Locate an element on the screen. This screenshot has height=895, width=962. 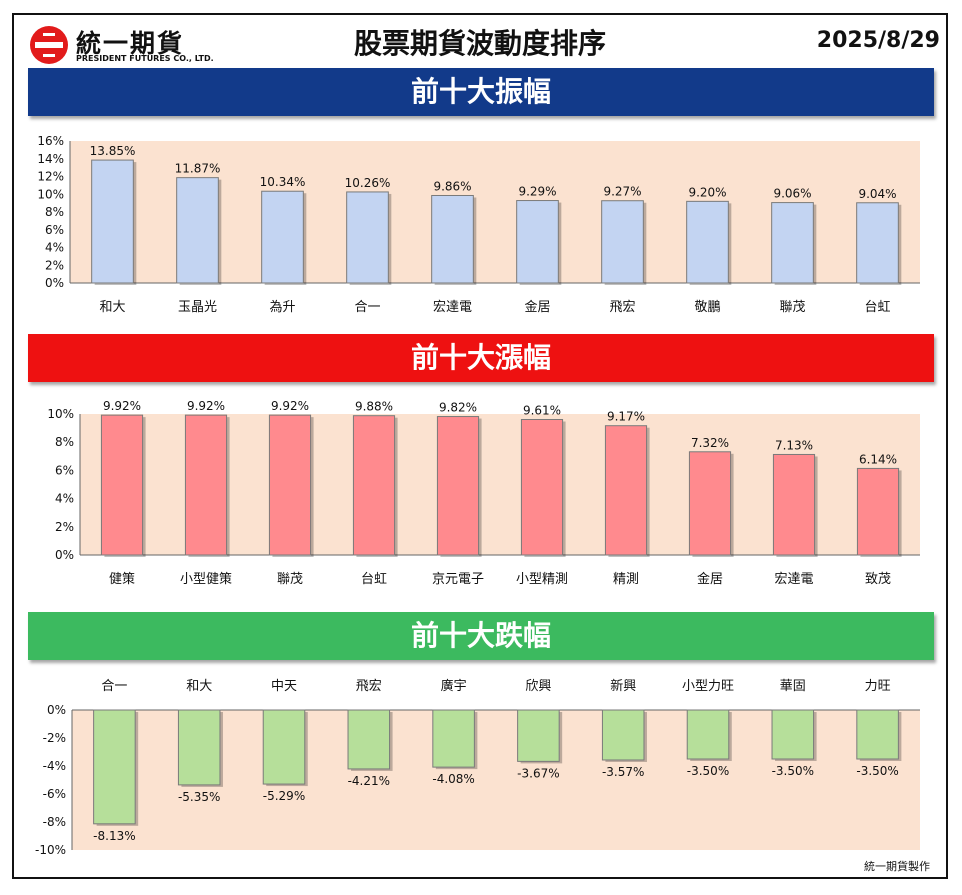
category-label: 致茂 is located at coordinates (878, 579).